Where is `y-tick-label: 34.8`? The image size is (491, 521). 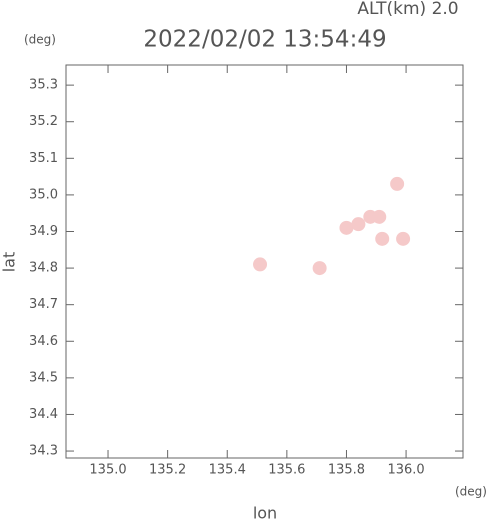
y-tick-label: 34.8 is located at coordinates (43, 268).